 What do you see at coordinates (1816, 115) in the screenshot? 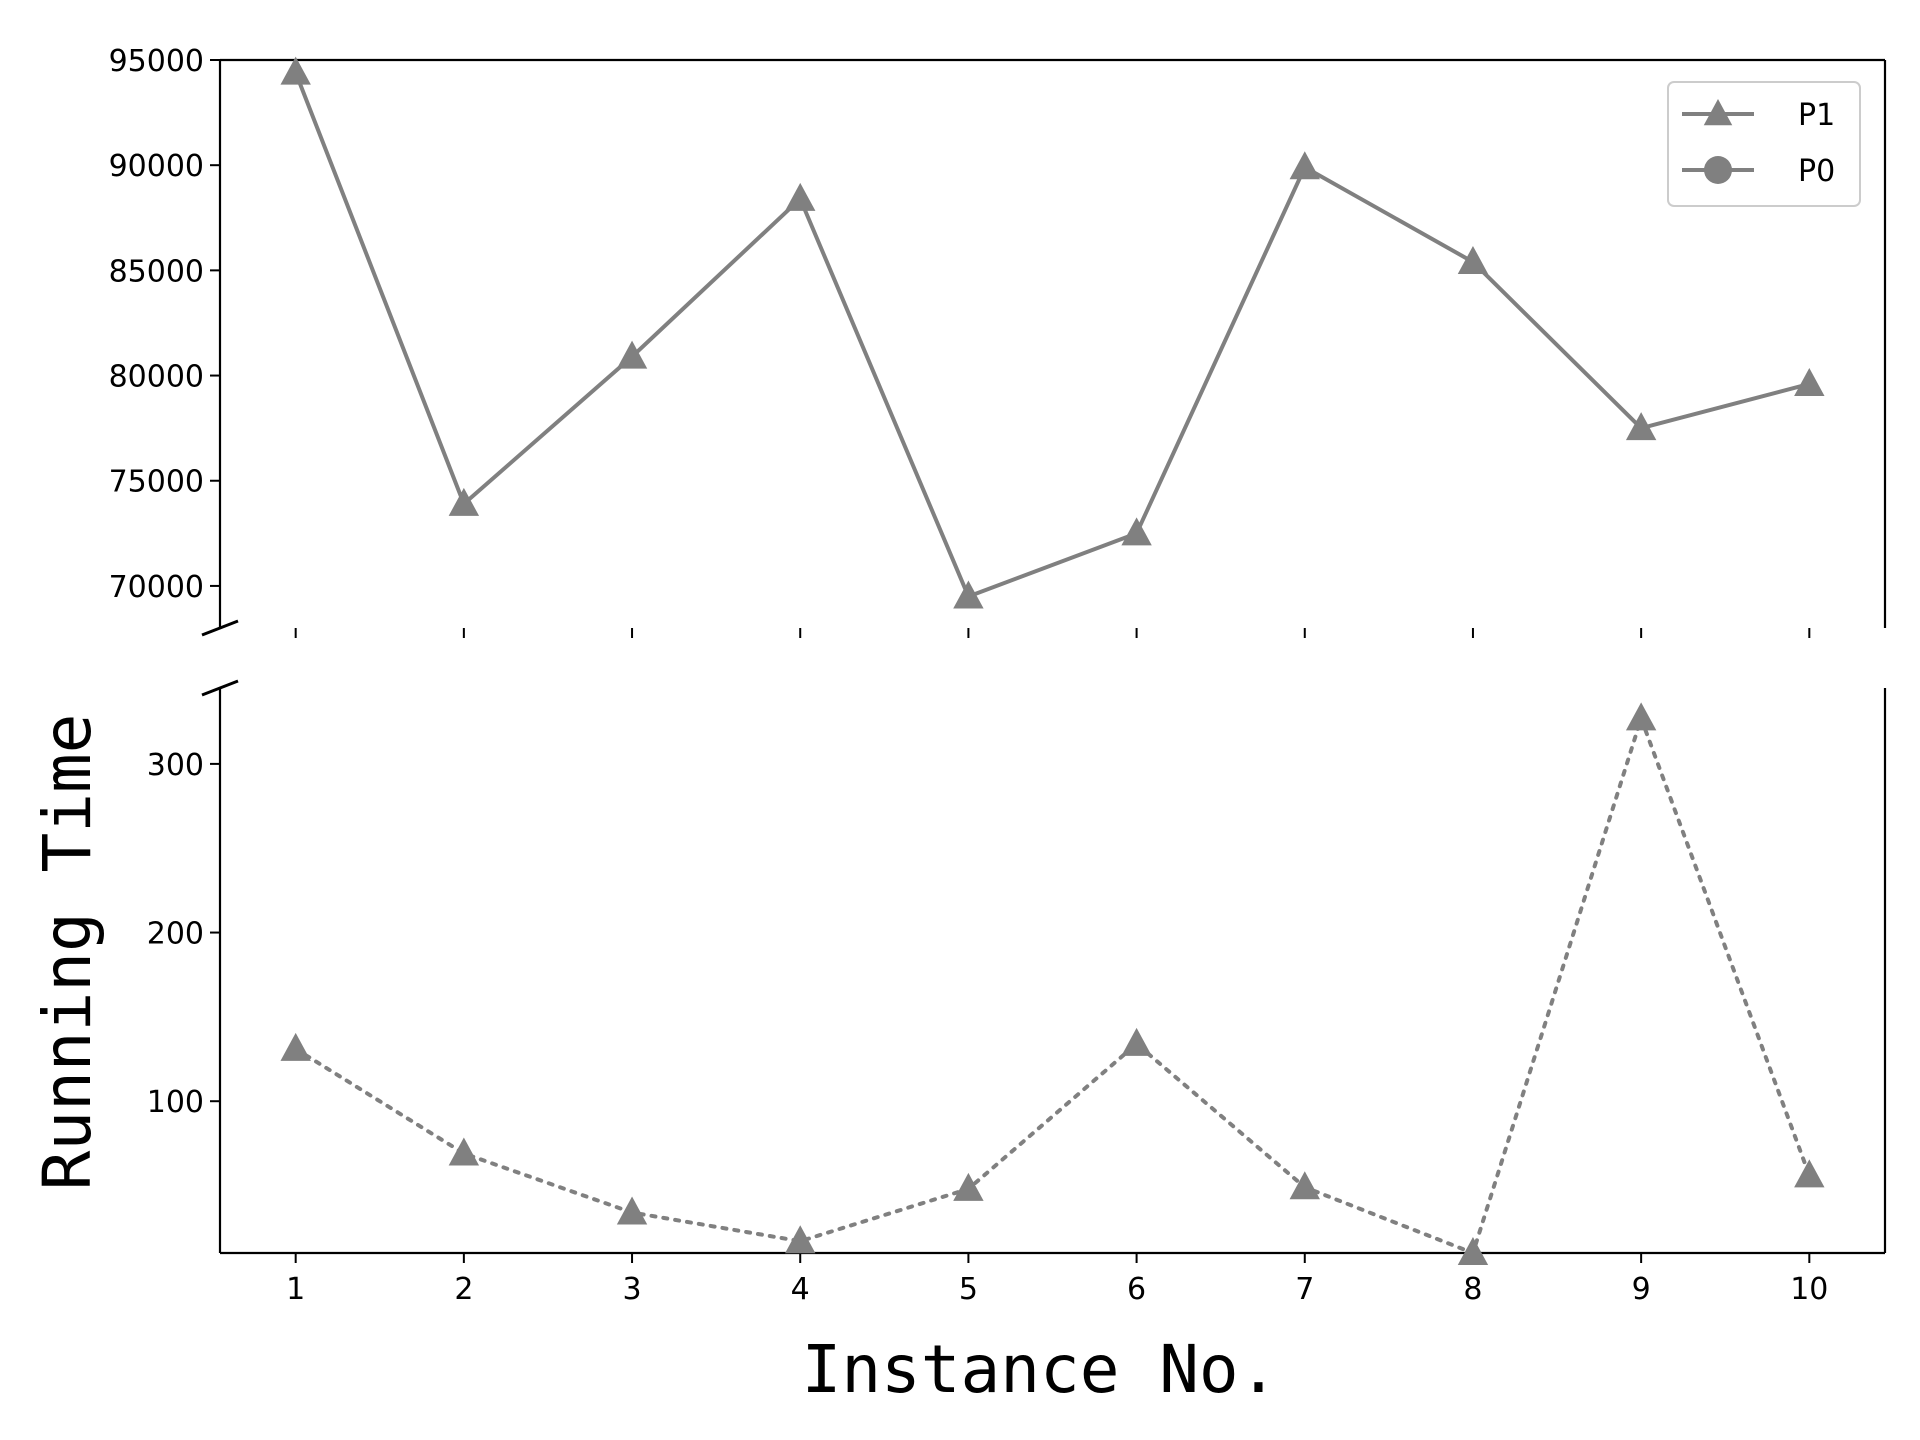
I see `legend-label-p1: P1` at bounding box center [1816, 115].